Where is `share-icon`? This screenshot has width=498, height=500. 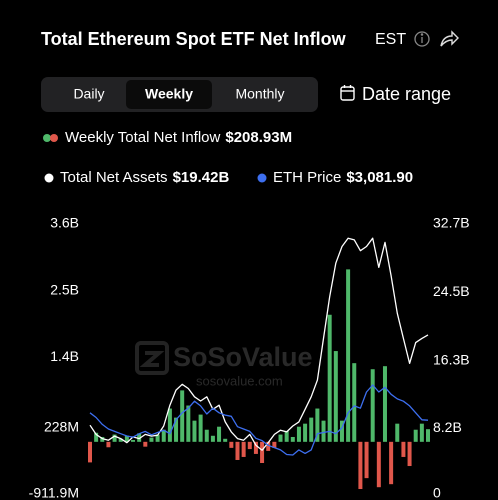
share-icon is located at coordinates (449, 38).